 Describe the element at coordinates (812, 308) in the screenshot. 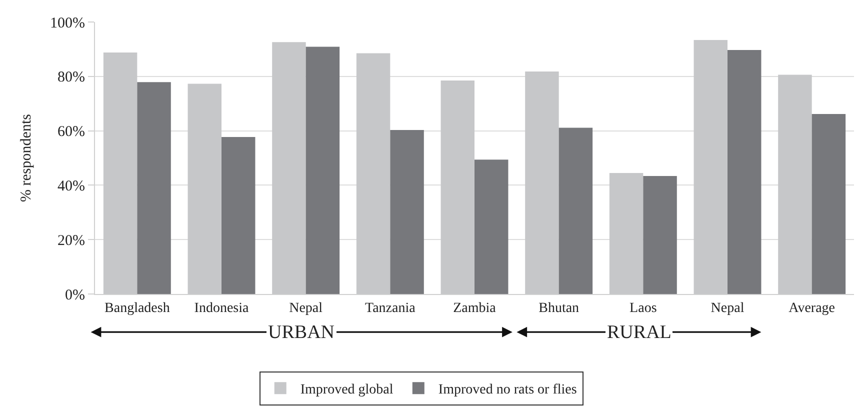

I see `x-tick-label: Average` at that location.